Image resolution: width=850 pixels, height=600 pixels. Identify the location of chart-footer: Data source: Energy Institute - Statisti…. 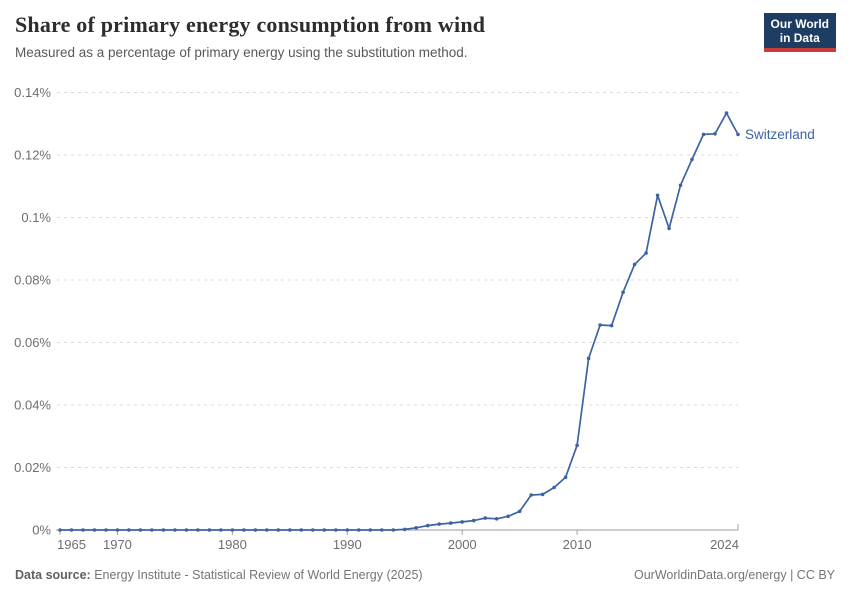
(425, 575).